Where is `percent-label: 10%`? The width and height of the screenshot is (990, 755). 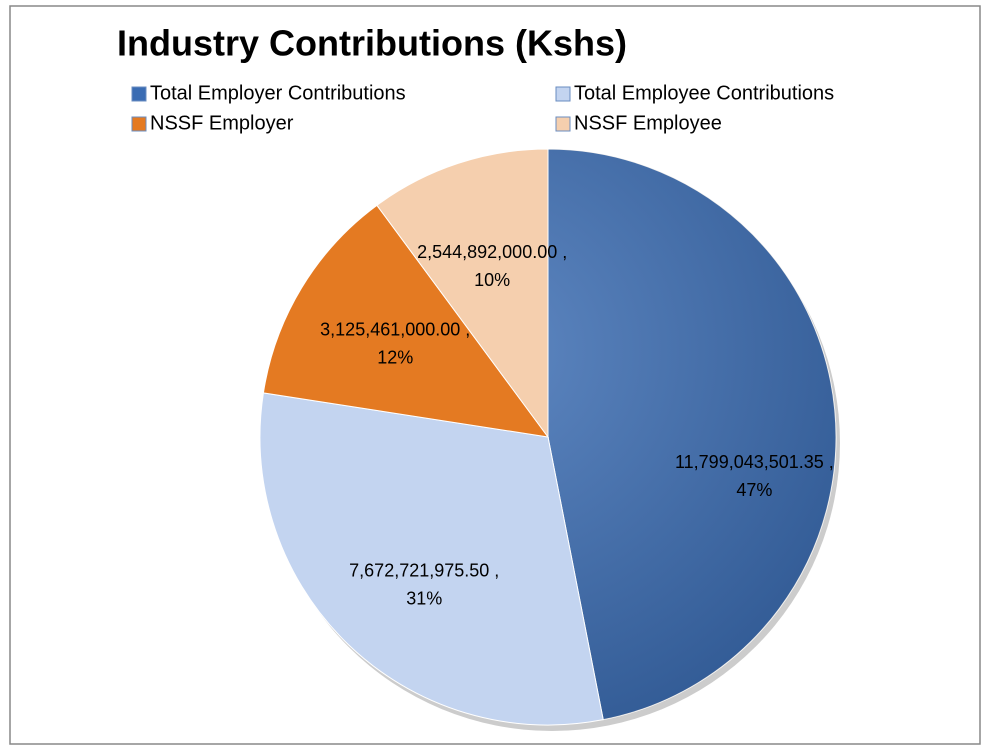
percent-label: 10% is located at coordinates (492, 280).